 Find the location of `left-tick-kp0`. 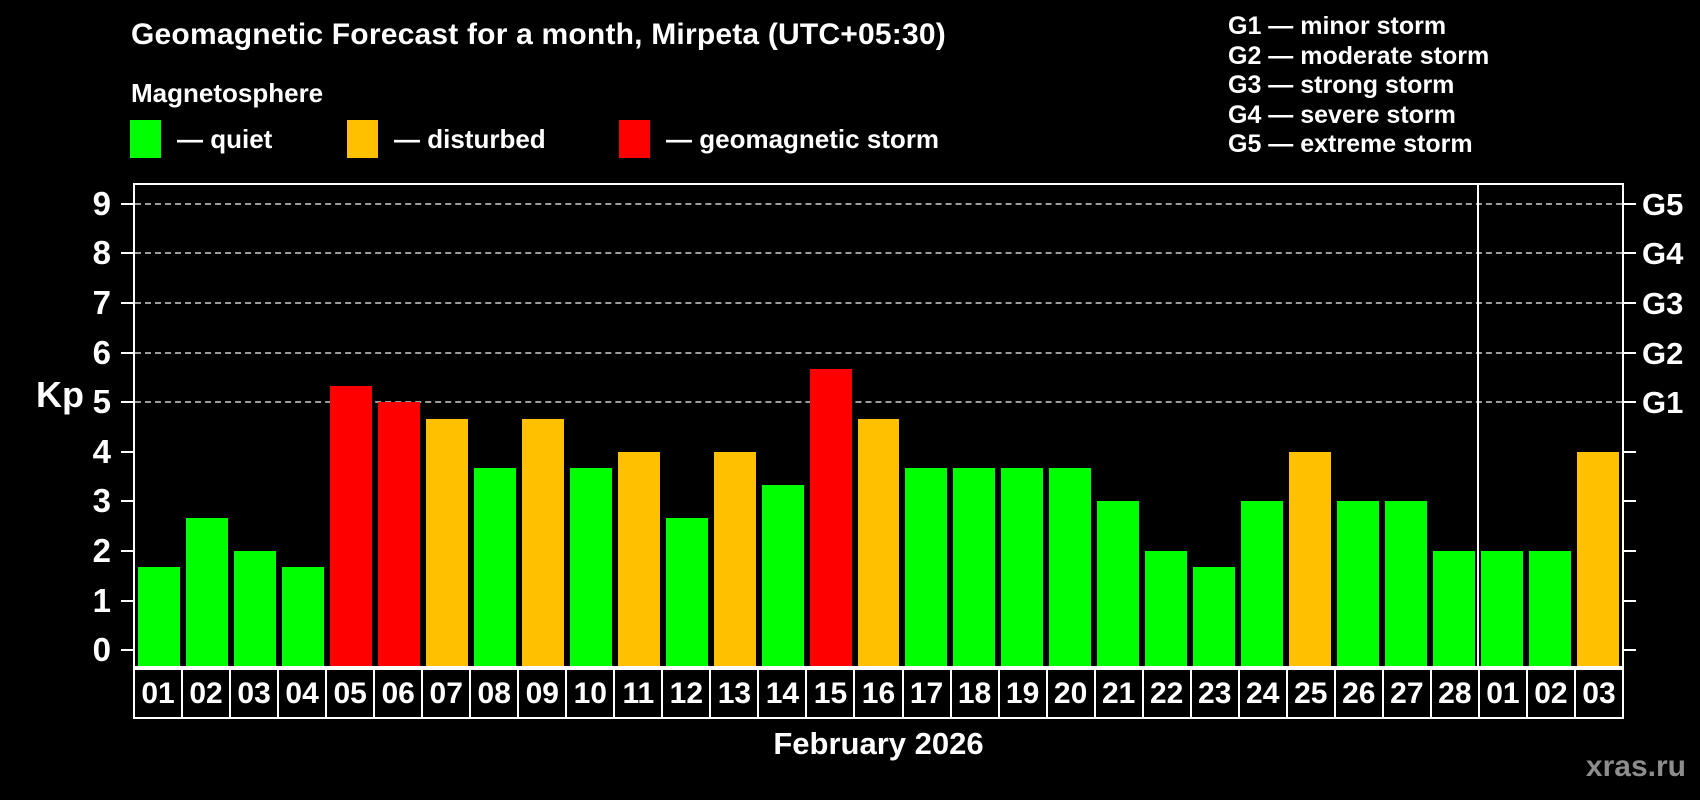

left-tick-kp0 is located at coordinates (127, 650).